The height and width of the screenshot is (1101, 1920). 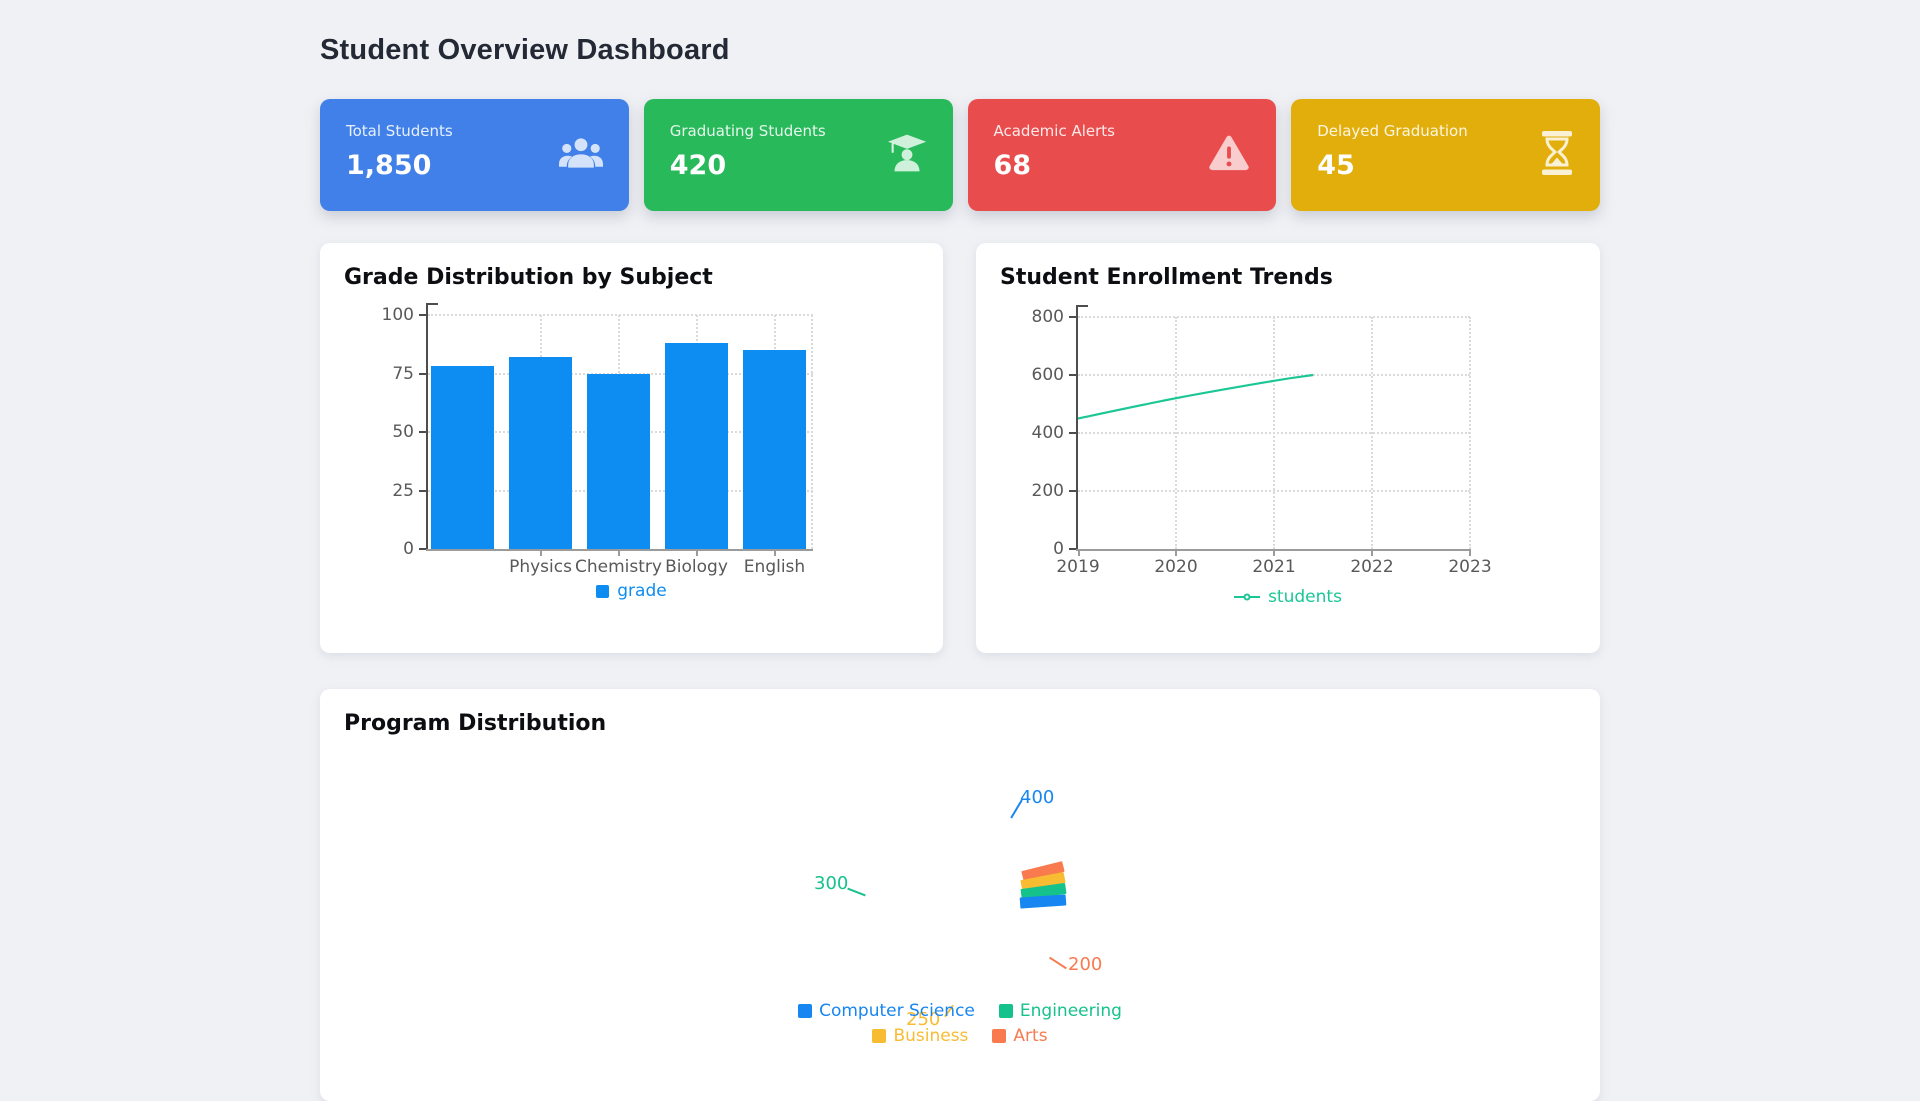 I want to click on stat-card-label: Total Students, so click(x=399, y=131).